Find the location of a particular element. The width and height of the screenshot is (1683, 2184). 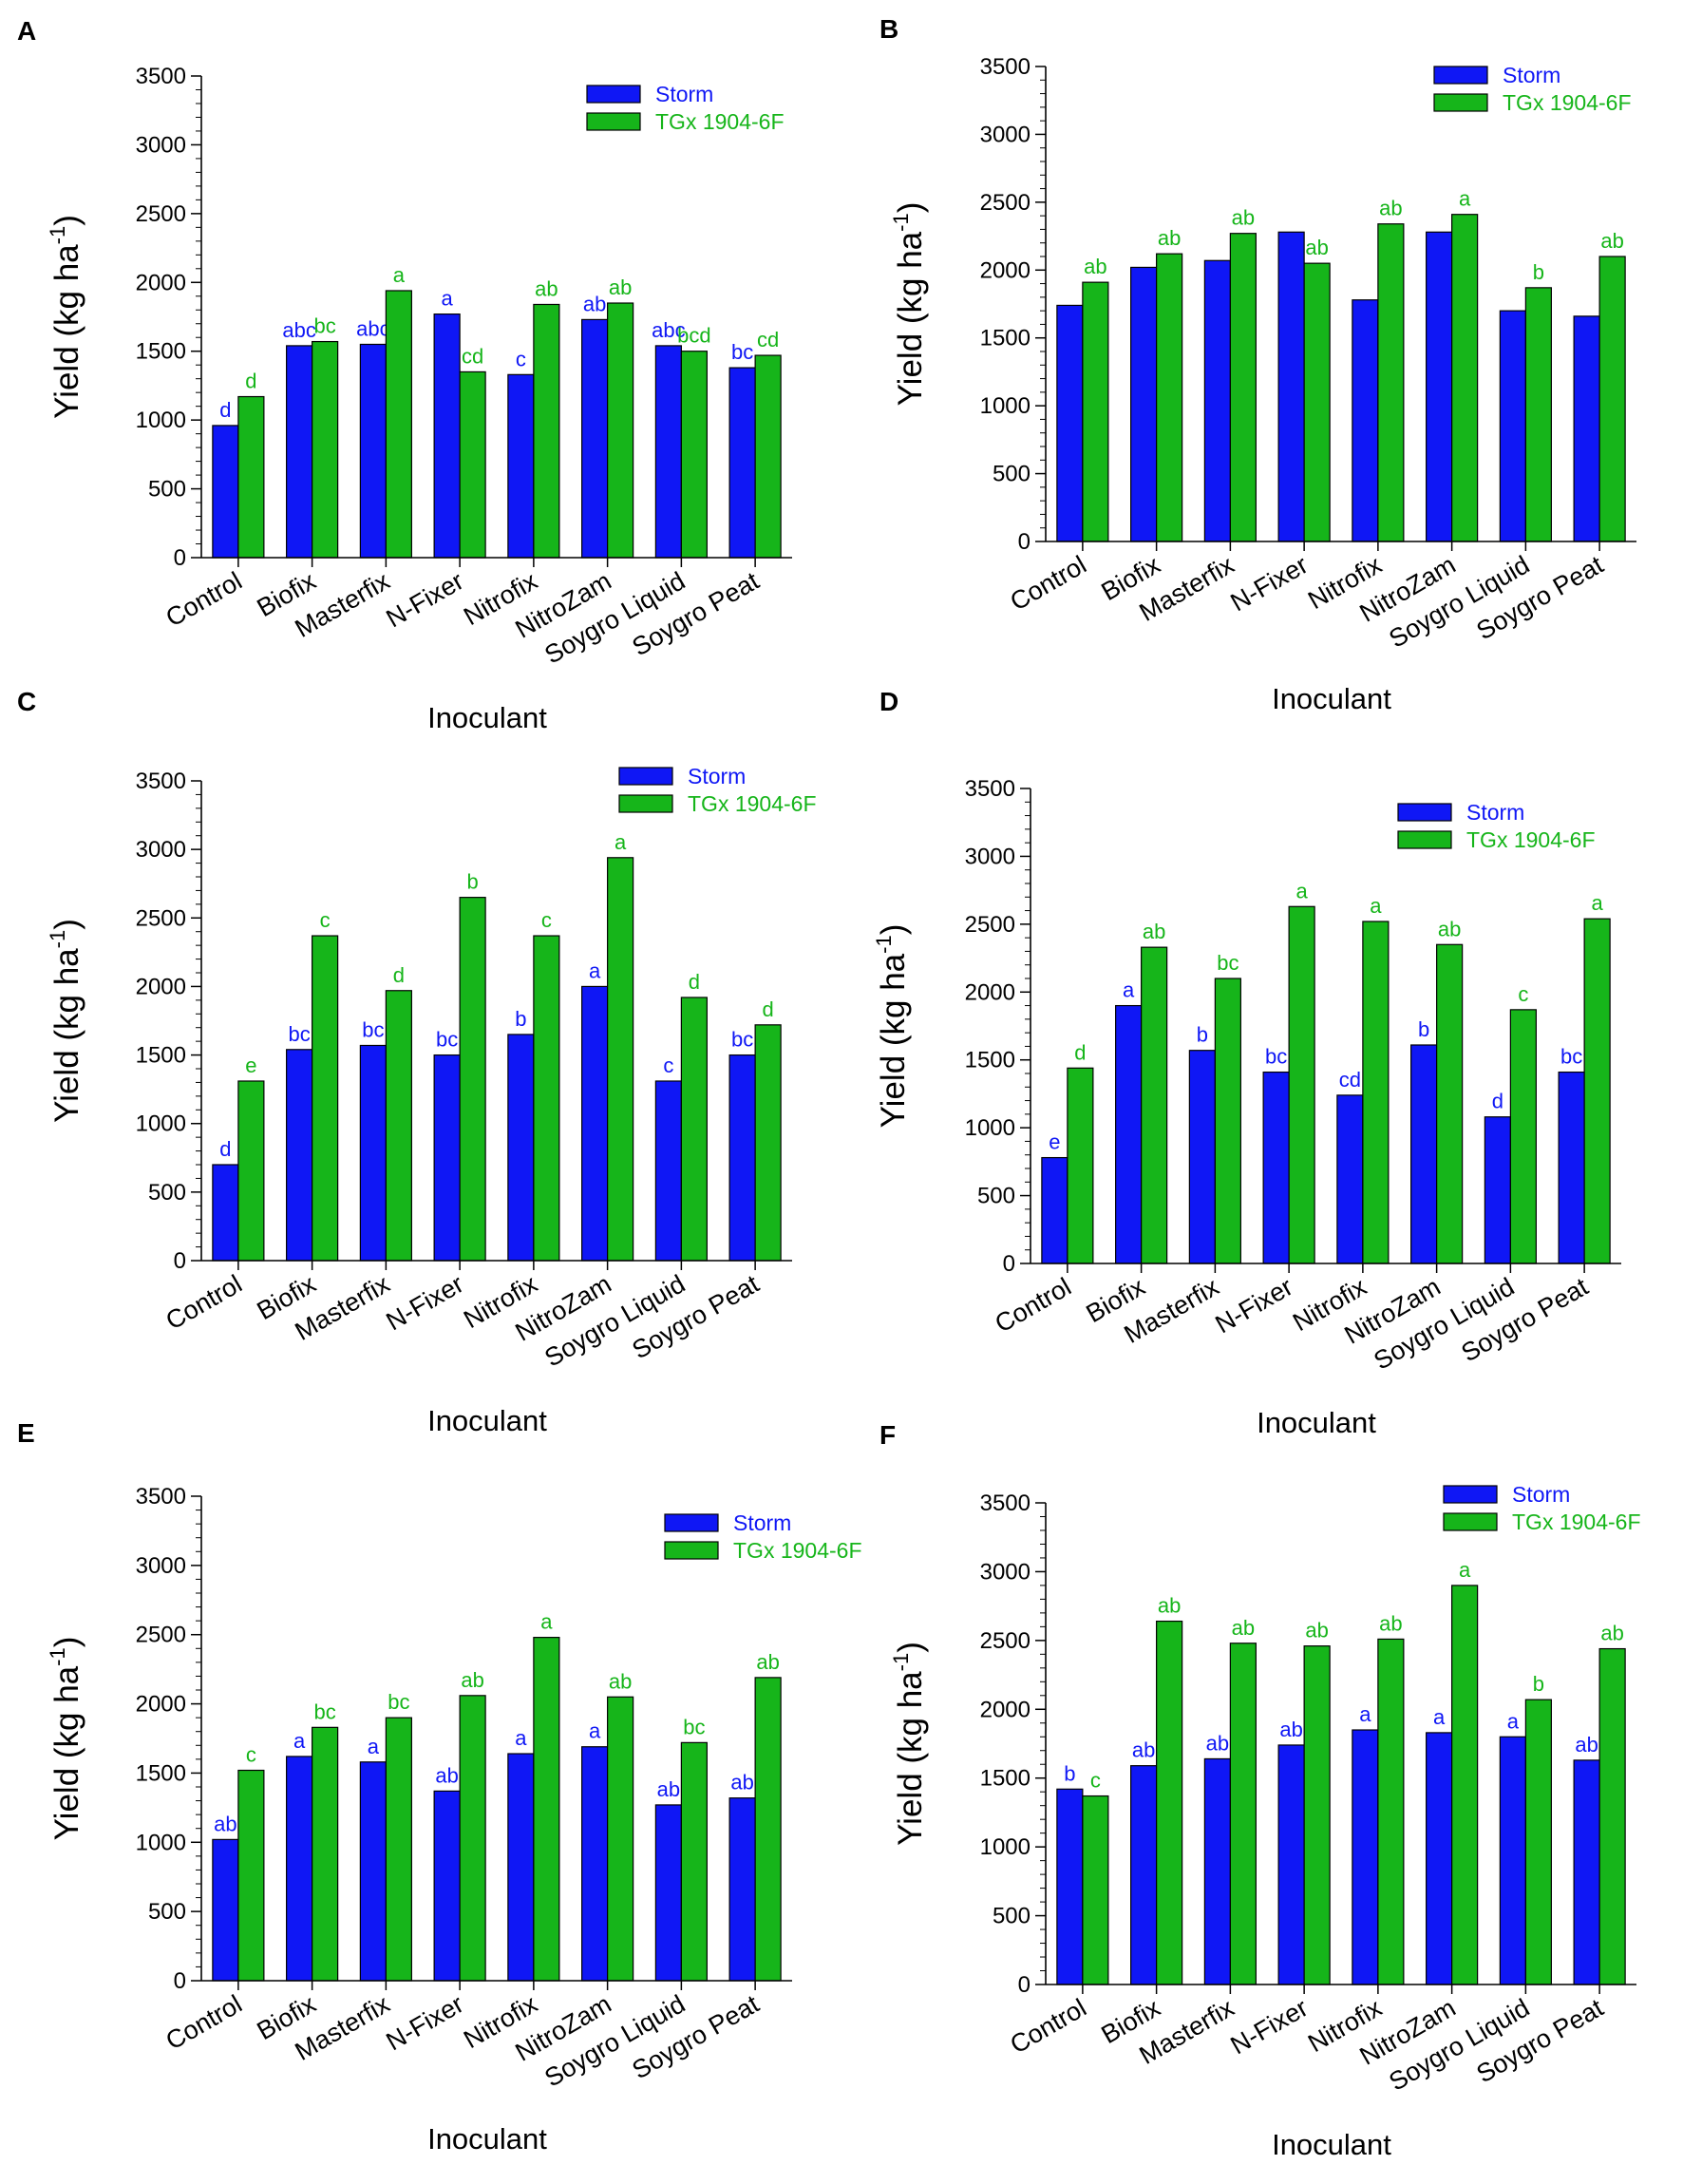

significance-letter: cd is located at coordinates (1350, 1080).